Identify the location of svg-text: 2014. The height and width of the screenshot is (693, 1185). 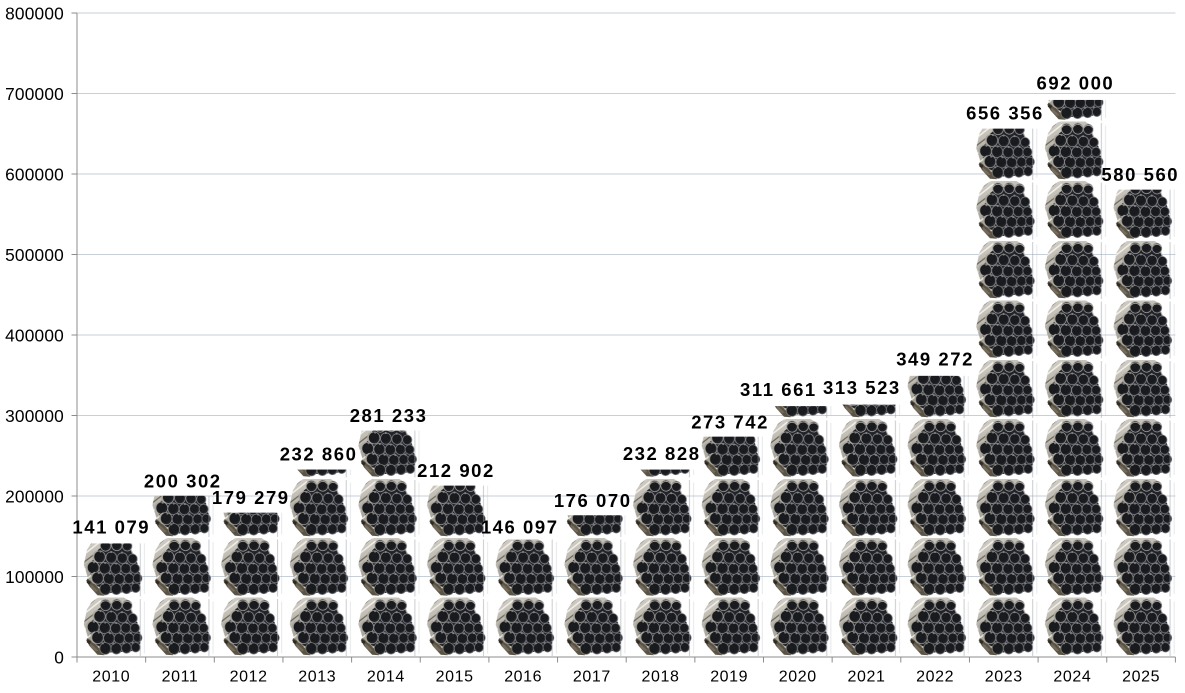
(386, 677).